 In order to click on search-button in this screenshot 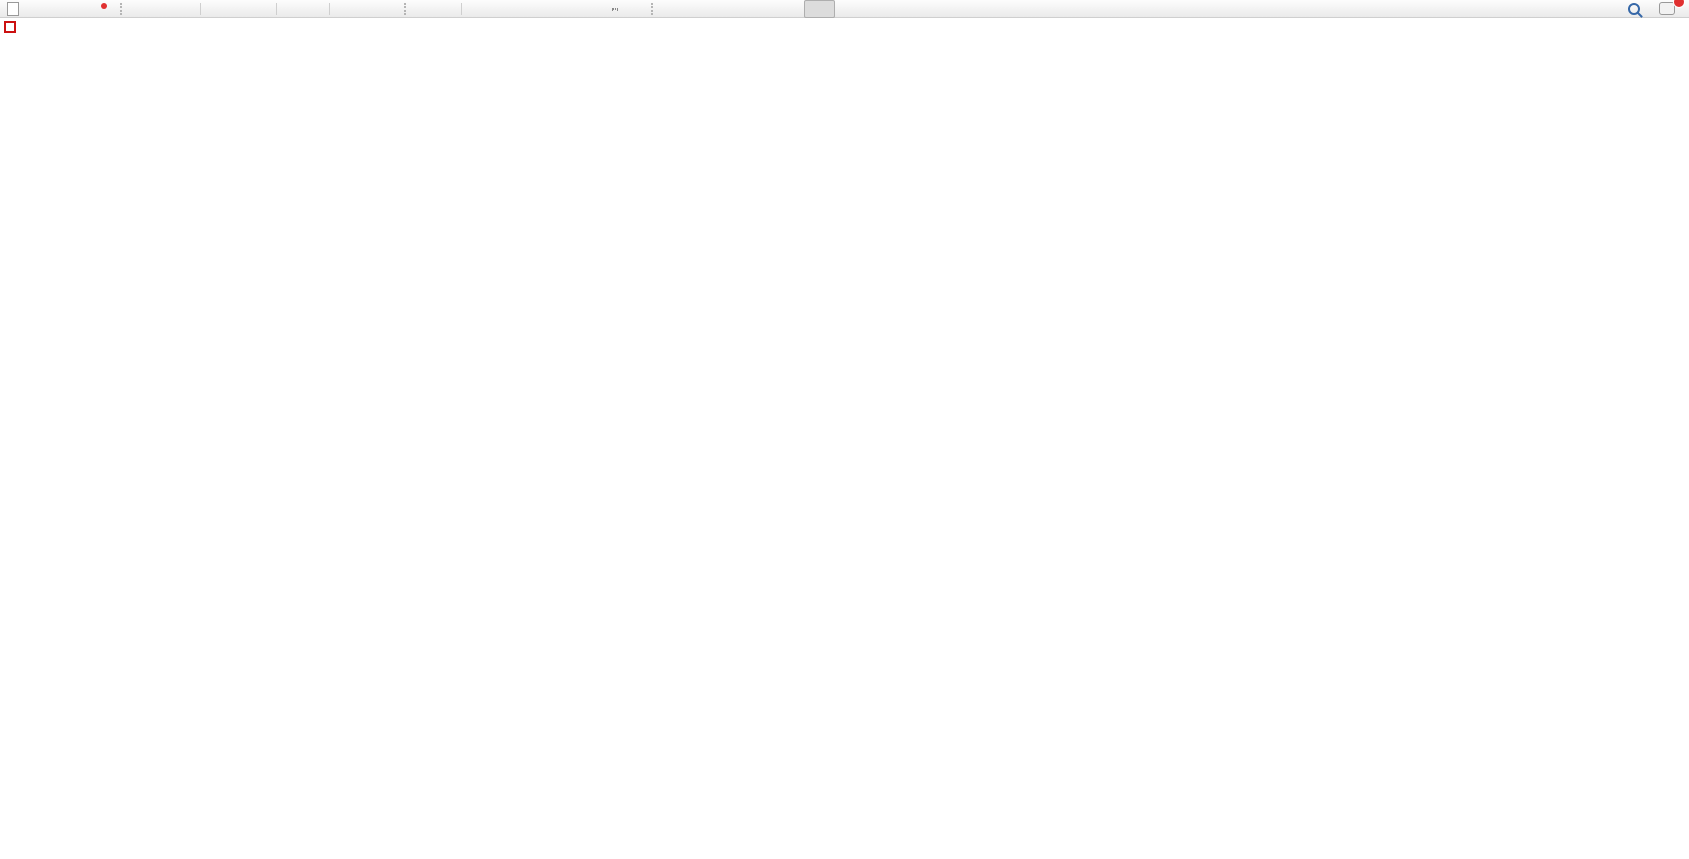, I will do `click(1633, 9)`.